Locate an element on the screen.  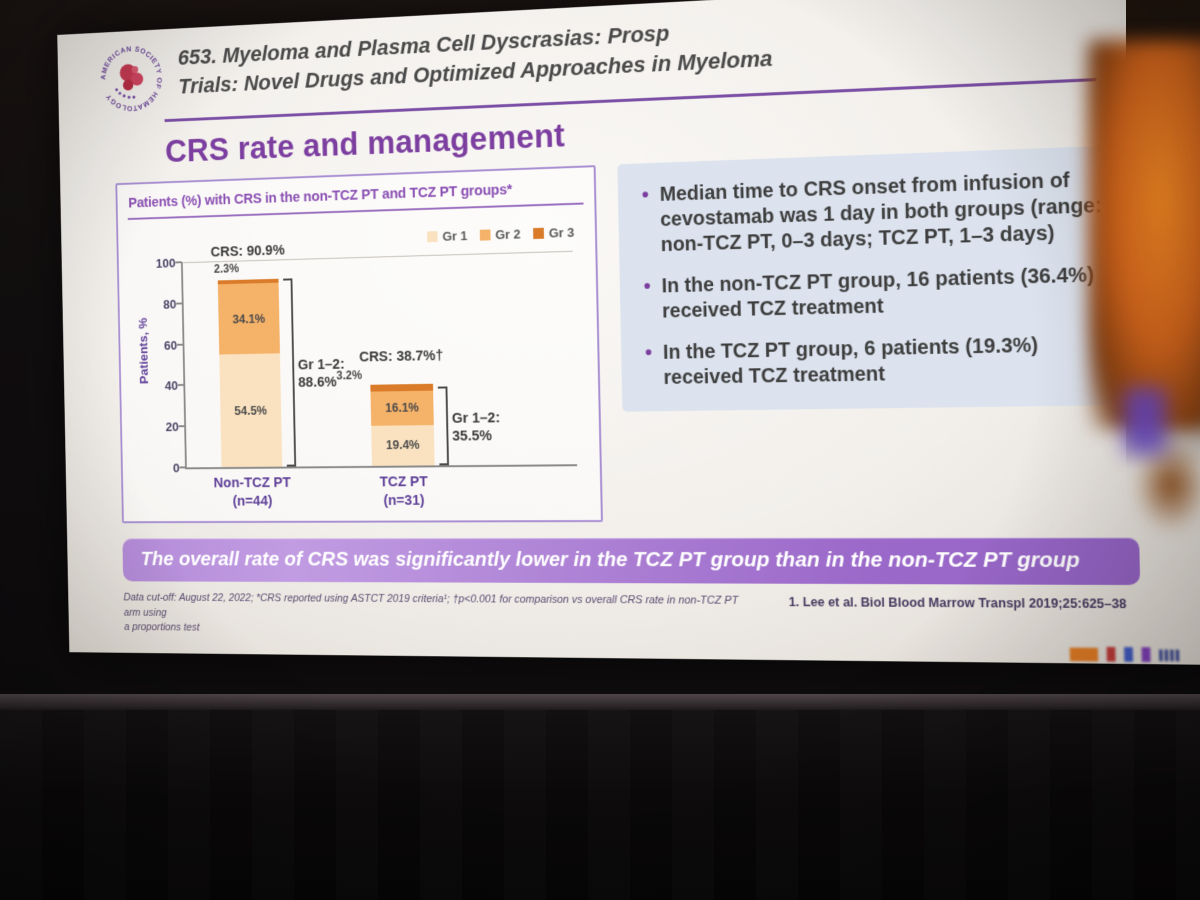
bar-non-tcz-pt: 54.5% 34.1% 2.3% CRS: 90.9% Non-TCZ PT (n=44) is located at coordinates (250, 376).